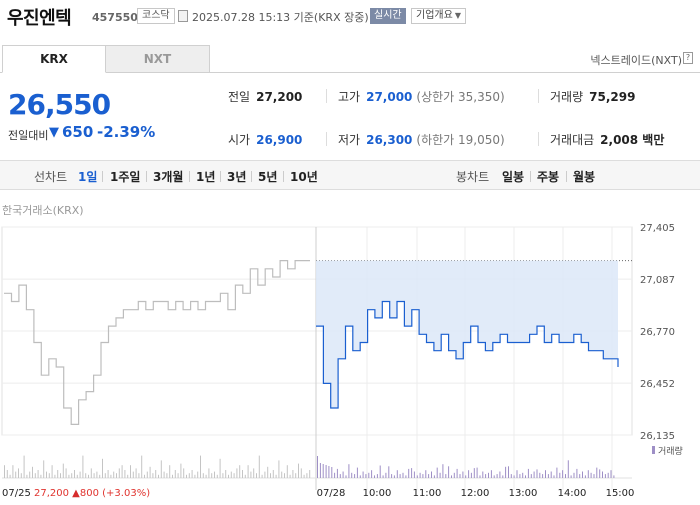  I want to click on period-3m: 3개월, so click(168, 177).